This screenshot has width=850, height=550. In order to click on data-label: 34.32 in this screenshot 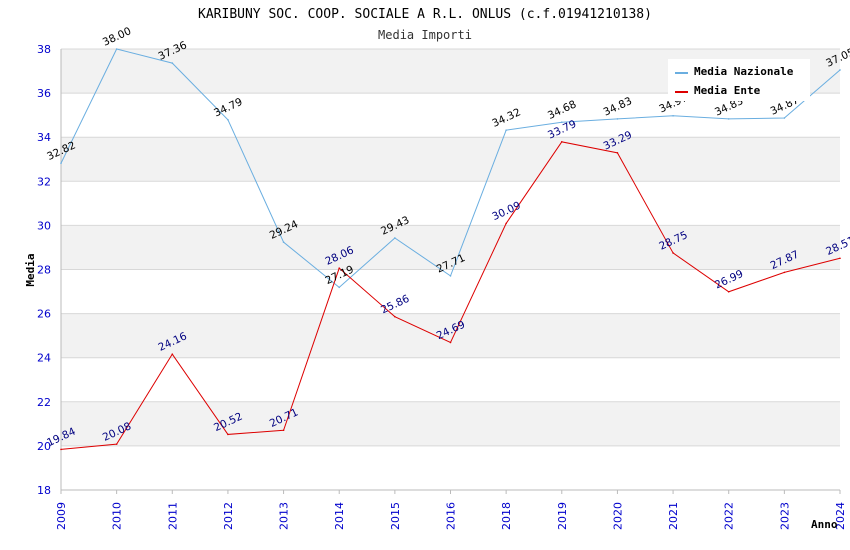, I will do `click(506, 118)`.